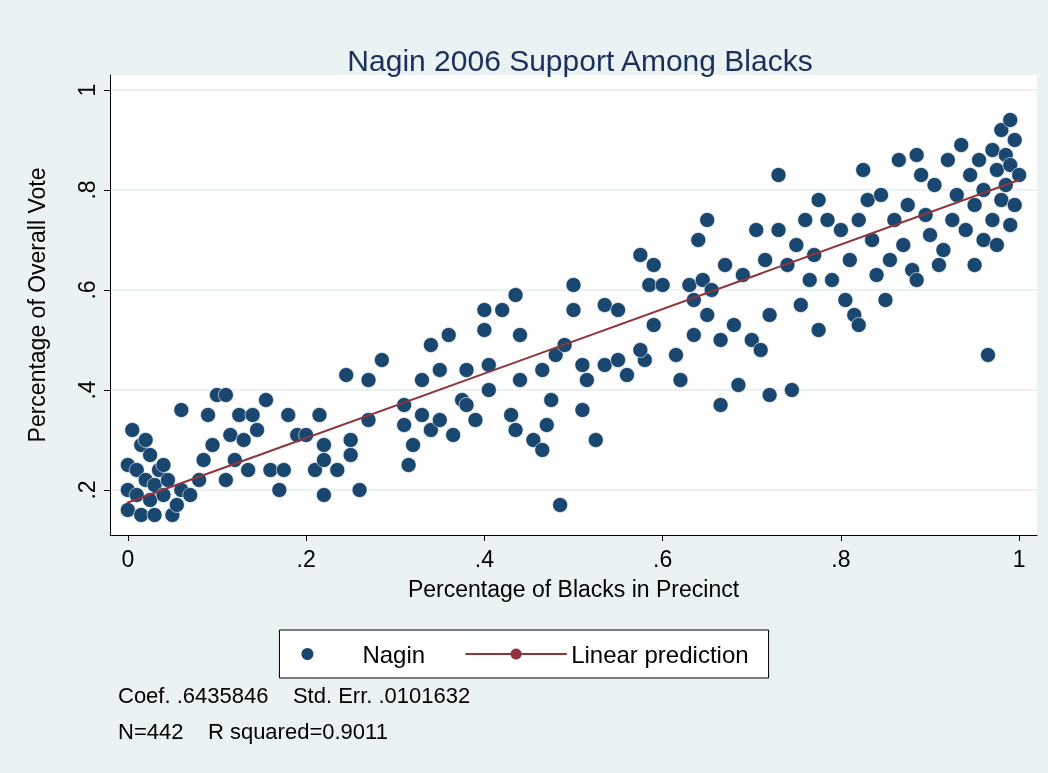 The image size is (1048, 773). What do you see at coordinates (663, 558) in the screenshot?
I see `x-tick-label: .6` at bounding box center [663, 558].